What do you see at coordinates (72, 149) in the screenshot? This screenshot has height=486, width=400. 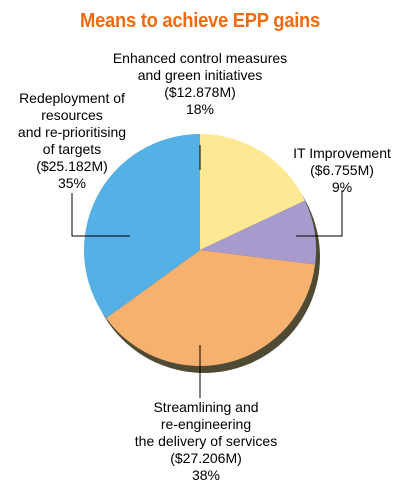 I see `slice-label-line: of targets` at bounding box center [72, 149].